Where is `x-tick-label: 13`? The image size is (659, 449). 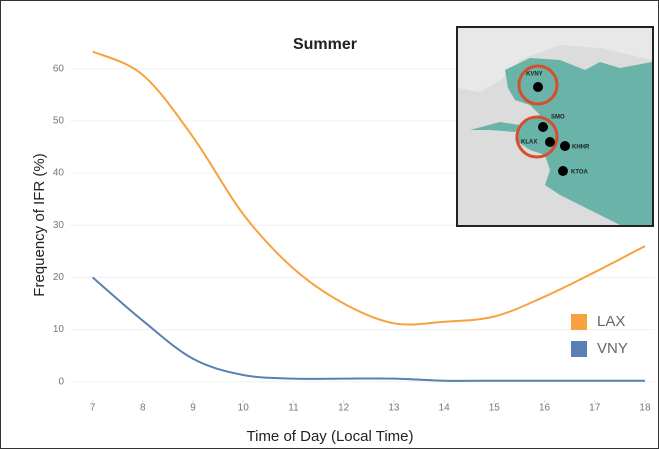 x-tick-label: 13 is located at coordinates (394, 408).